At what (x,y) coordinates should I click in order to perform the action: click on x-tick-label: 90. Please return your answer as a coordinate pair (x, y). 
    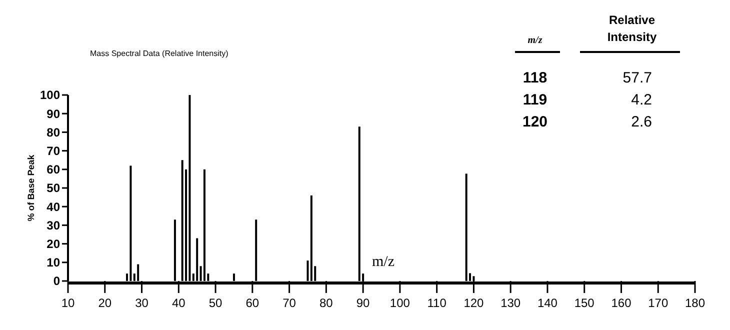
    Looking at the image, I should click on (363, 303).